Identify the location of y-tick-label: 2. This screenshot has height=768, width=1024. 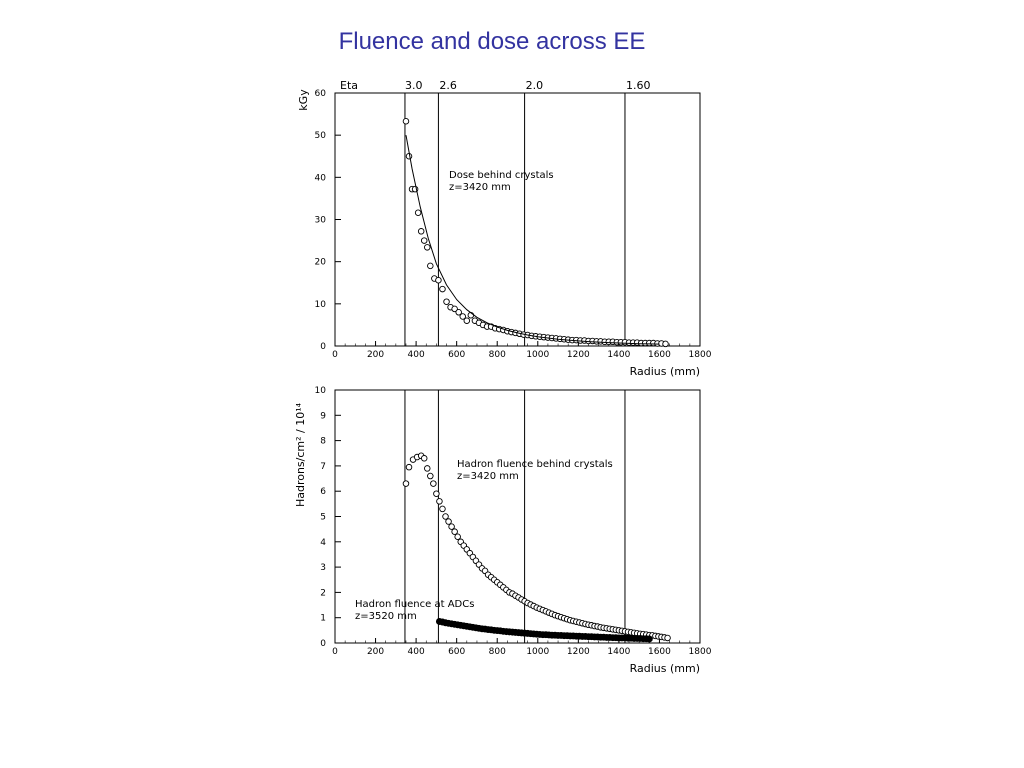
(323, 593).